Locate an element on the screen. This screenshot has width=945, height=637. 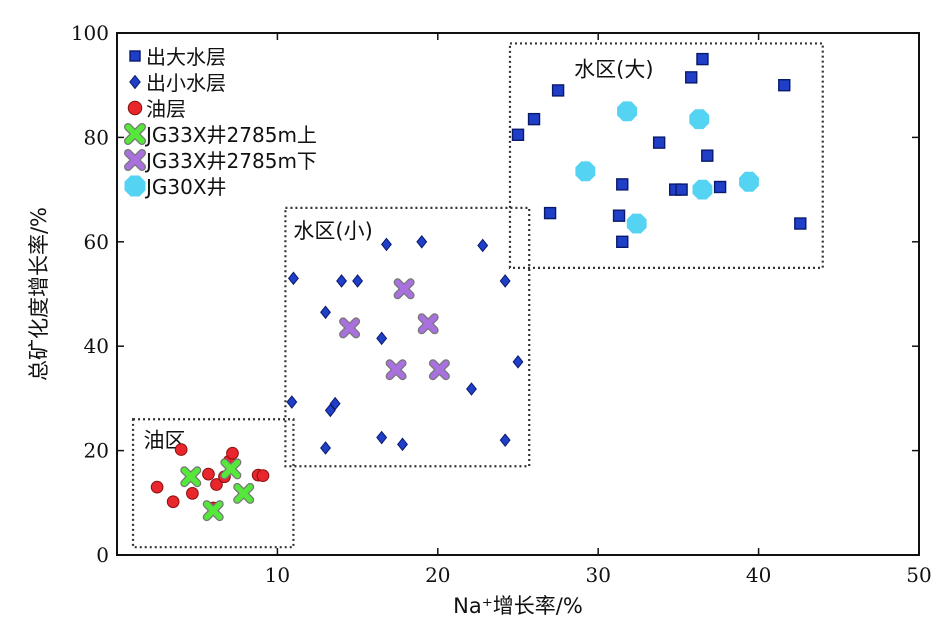
region-label: 水区(大) is located at coordinates (613, 69).